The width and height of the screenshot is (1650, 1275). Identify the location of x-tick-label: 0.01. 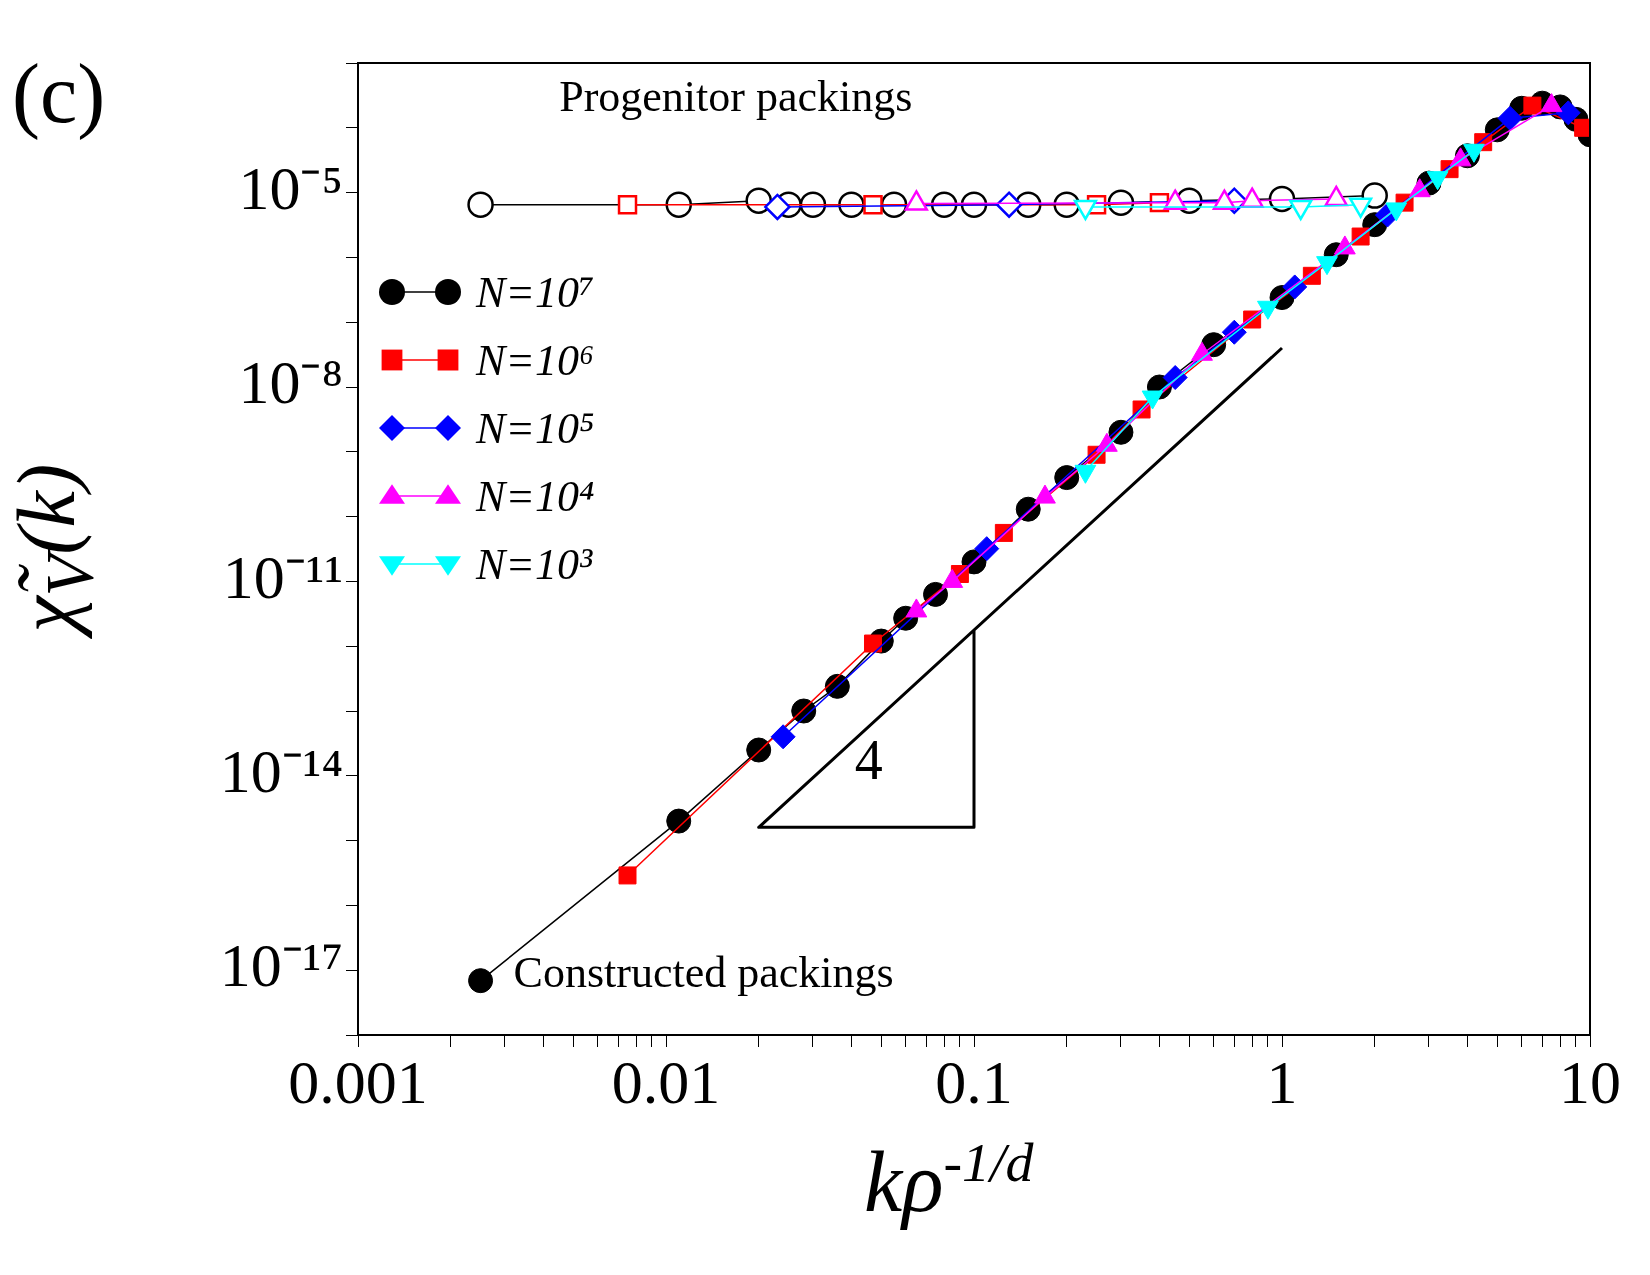
(666, 1082).